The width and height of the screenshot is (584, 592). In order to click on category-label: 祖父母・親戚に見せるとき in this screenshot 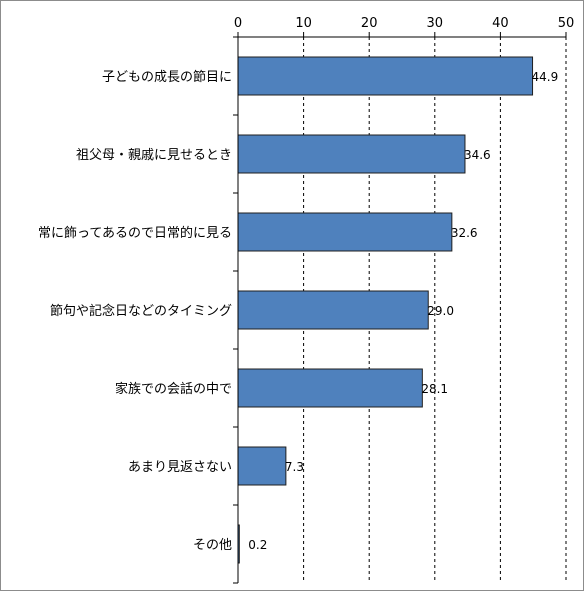, I will do `click(154, 155)`.